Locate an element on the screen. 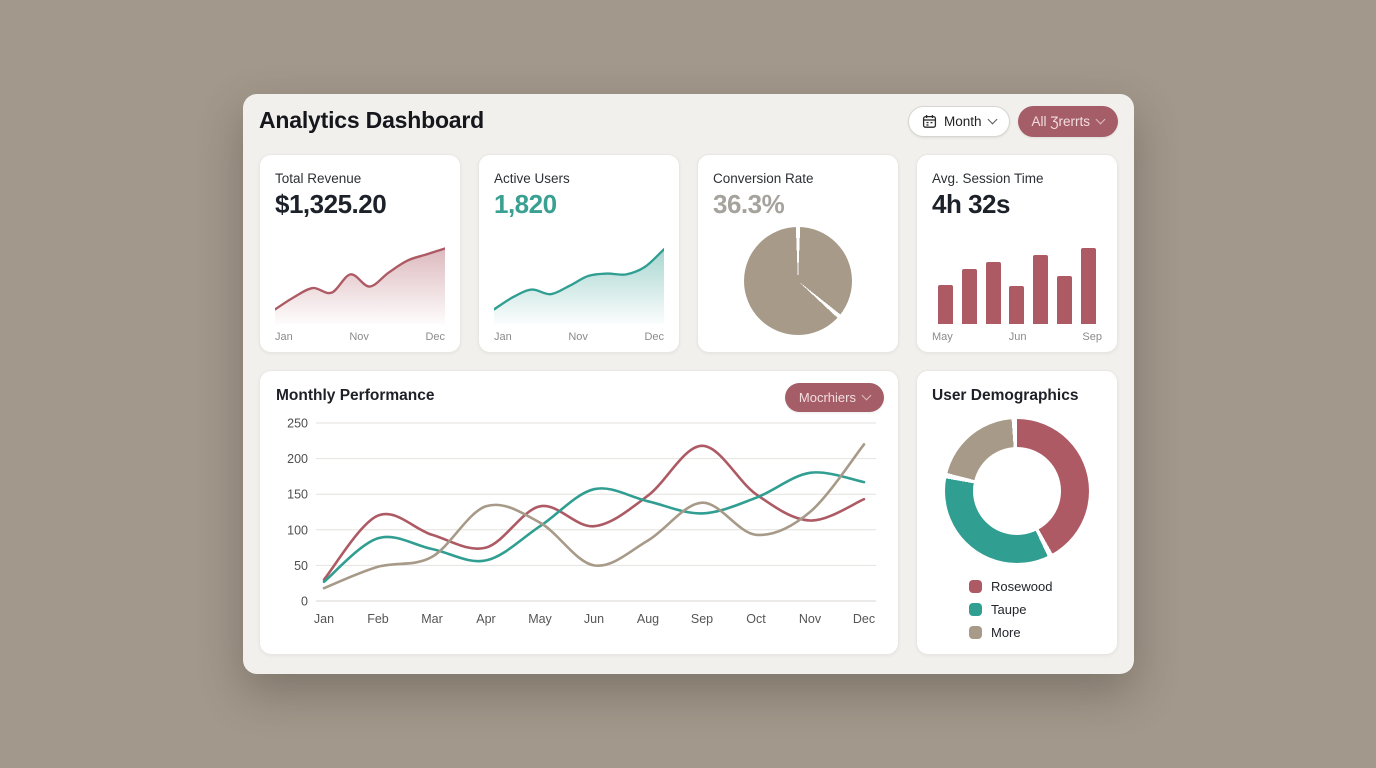 This screenshot has height=768, width=1376. x-tick-label: Jun is located at coordinates (1017, 337).